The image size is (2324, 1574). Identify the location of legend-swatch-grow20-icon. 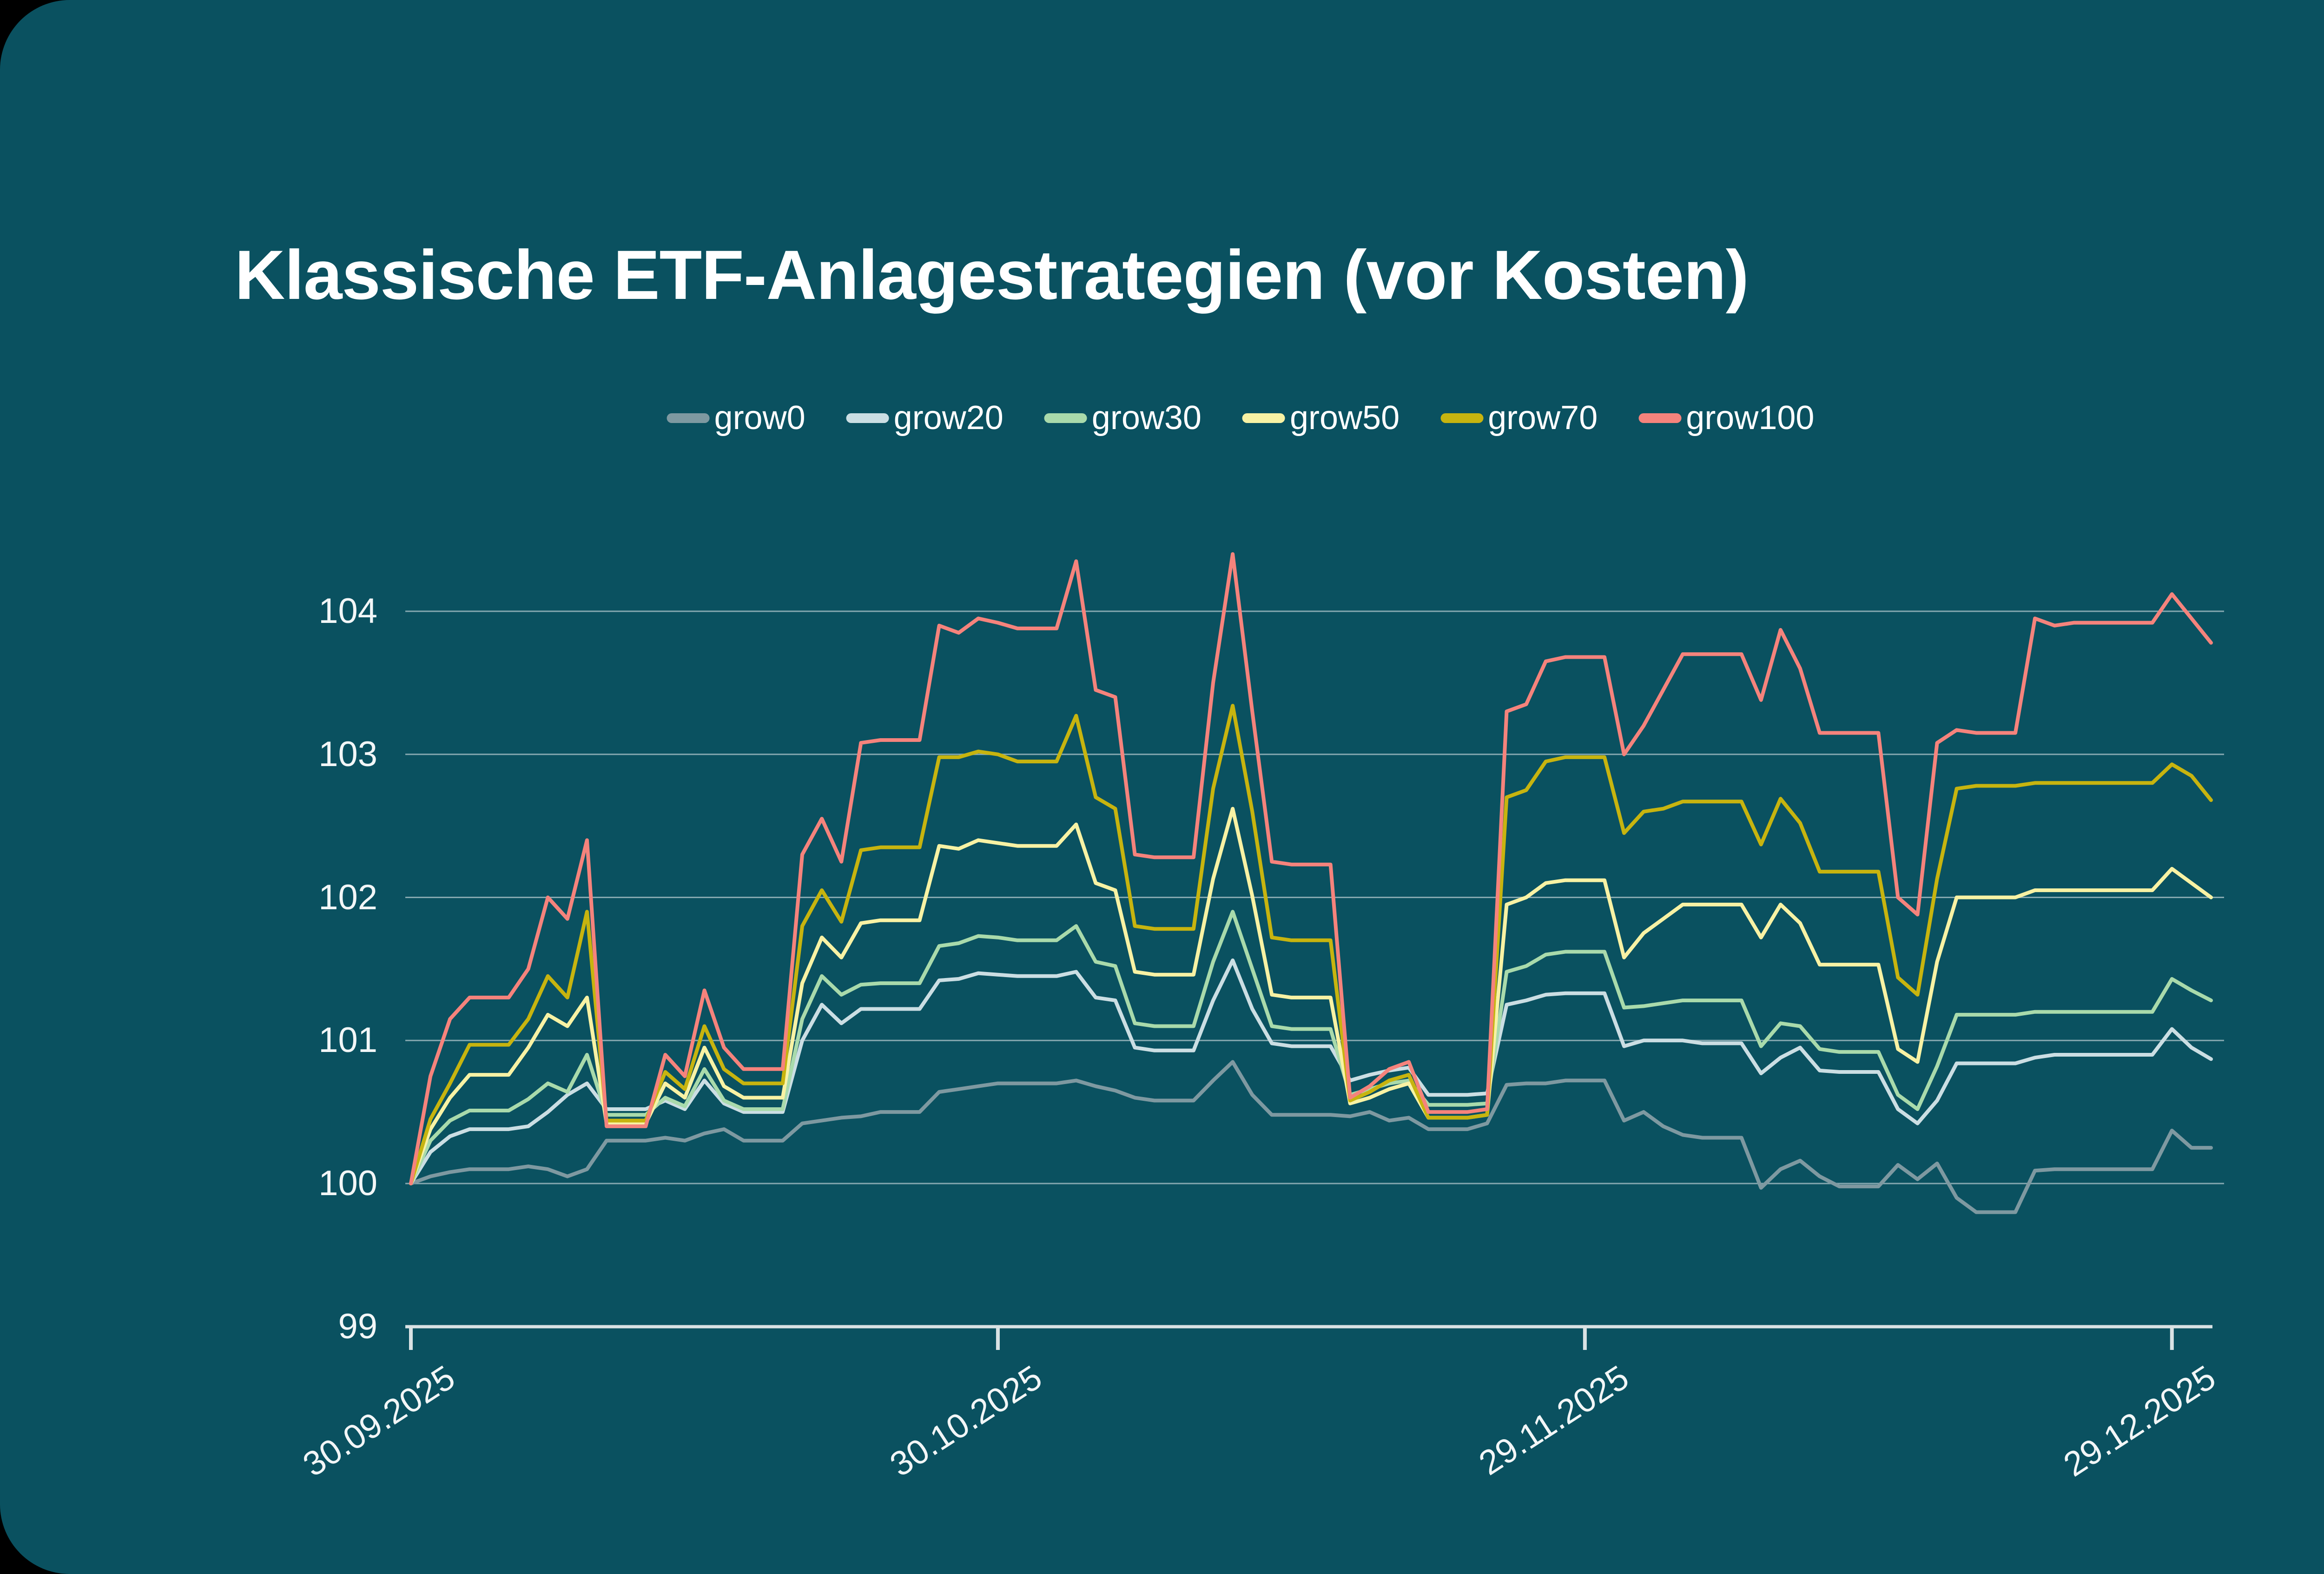
(867, 418).